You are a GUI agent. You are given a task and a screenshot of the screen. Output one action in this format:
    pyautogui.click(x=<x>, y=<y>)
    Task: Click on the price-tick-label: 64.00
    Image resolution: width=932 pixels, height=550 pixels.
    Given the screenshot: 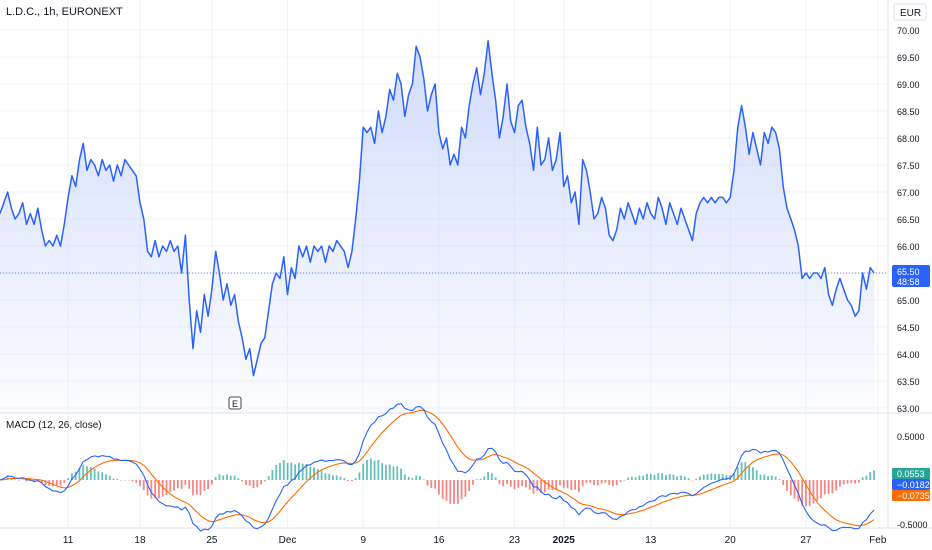 What is the action you would take?
    pyautogui.click(x=908, y=355)
    